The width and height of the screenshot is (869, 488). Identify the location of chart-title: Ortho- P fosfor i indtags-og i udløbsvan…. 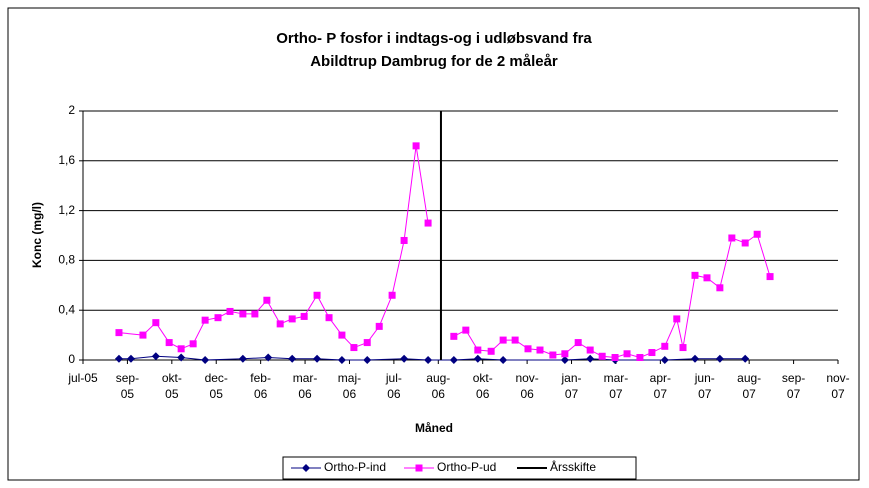
(434, 50).